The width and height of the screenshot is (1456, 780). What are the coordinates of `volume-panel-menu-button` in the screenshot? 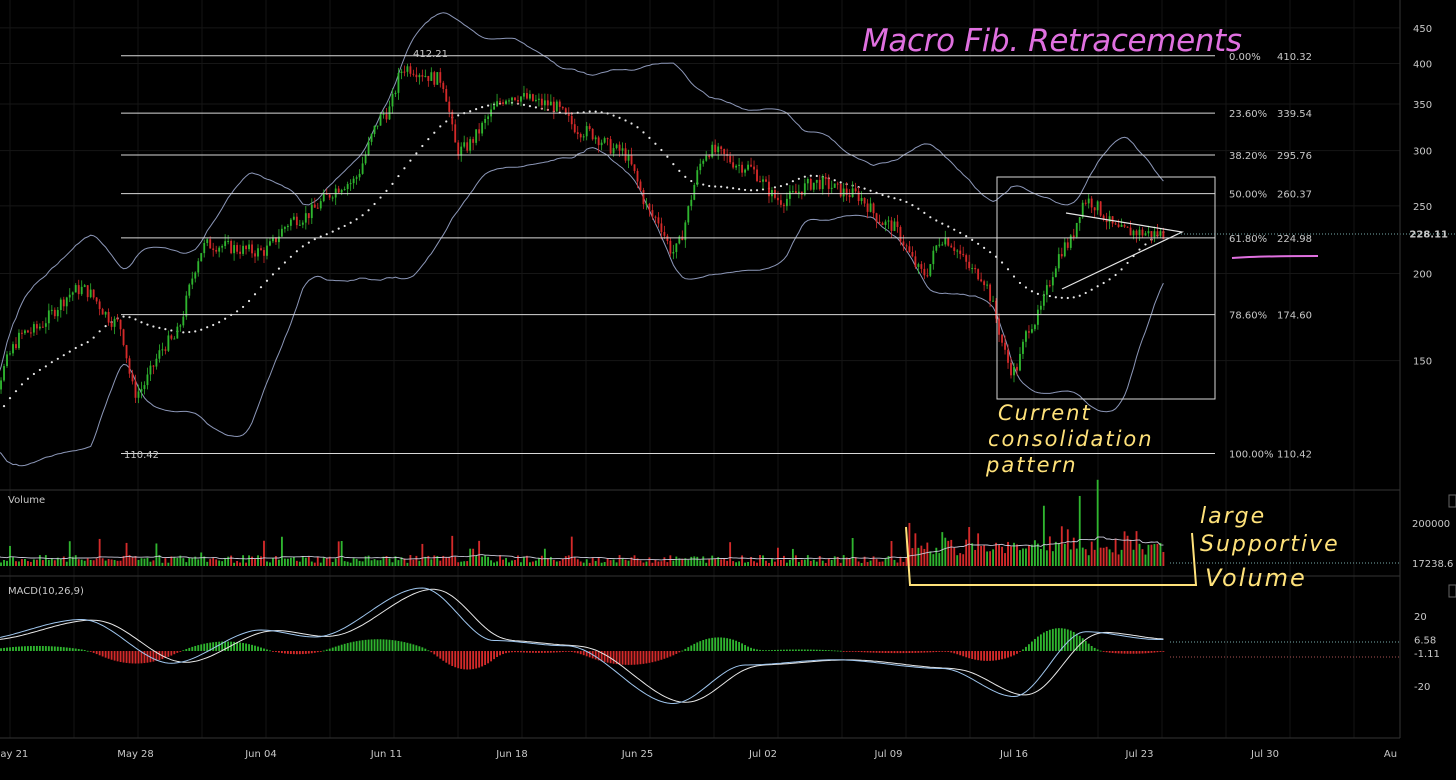 It's located at (1452, 501).